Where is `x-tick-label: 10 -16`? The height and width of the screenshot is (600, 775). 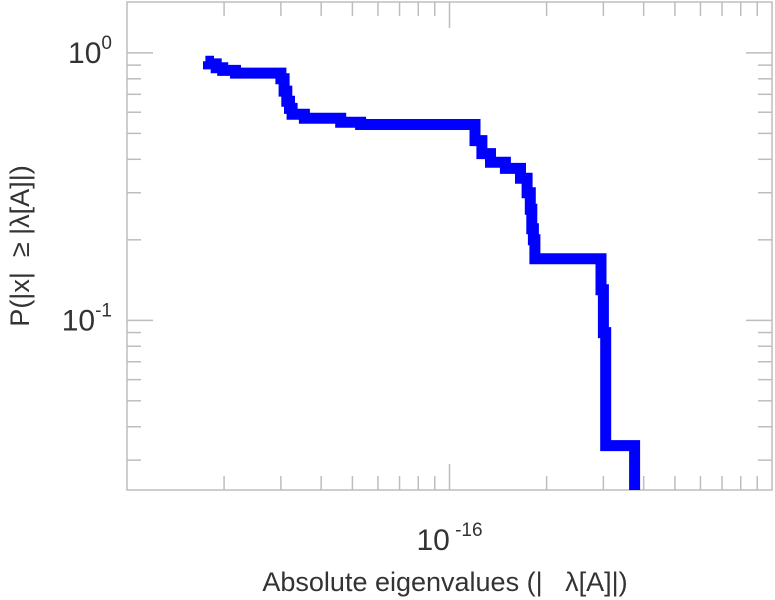 x-tick-label: 10 -16 is located at coordinates (449, 538).